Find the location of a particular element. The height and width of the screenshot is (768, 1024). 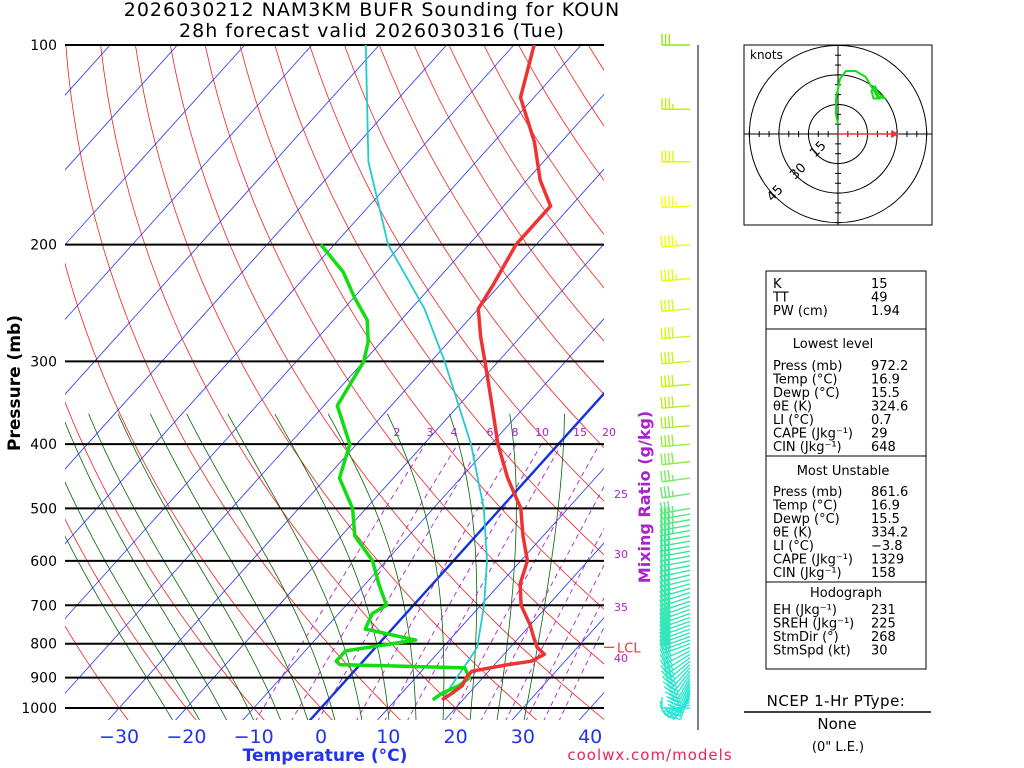

index-value: 15 is located at coordinates (879, 284).